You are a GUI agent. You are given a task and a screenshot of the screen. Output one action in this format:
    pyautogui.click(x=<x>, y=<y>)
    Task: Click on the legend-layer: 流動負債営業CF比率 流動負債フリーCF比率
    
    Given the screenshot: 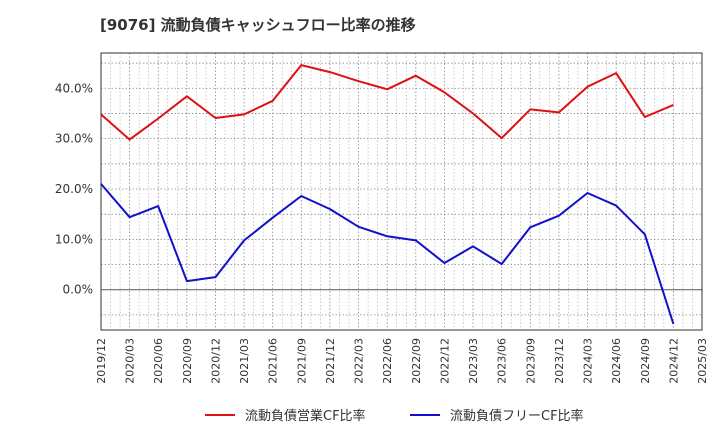 What is the action you would take?
    pyautogui.click(x=394, y=416)
    